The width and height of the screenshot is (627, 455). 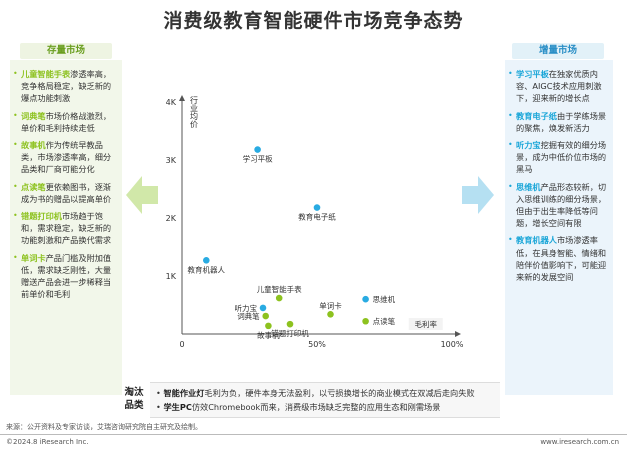 What do you see at coordinates (558, 51) in the screenshot?
I see `growth-market-heading: 增量市场` at bounding box center [558, 51].